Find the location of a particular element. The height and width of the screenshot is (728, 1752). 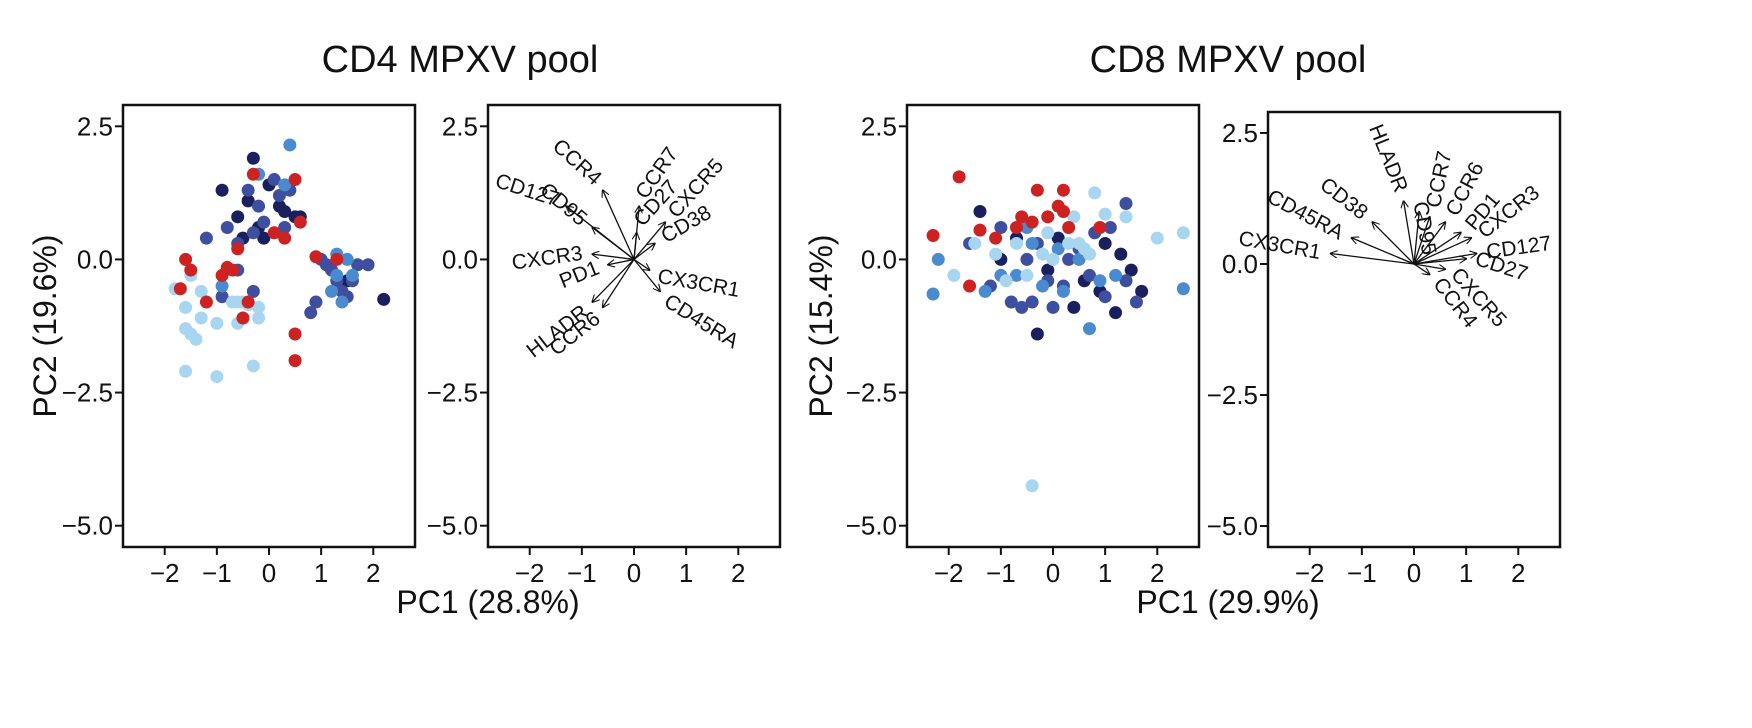

panel-3: 2.5 0.0 −2.5 −5.0 −2 −1 0 1 2 is located at coordinates (1023, 345).